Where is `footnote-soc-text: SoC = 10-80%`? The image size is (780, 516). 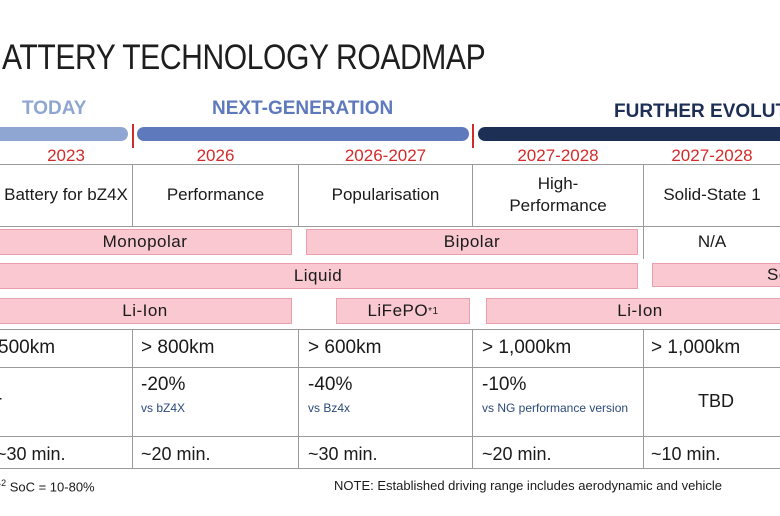 footnote-soc-text: SoC = 10-80% is located at coordinates (50, 487).